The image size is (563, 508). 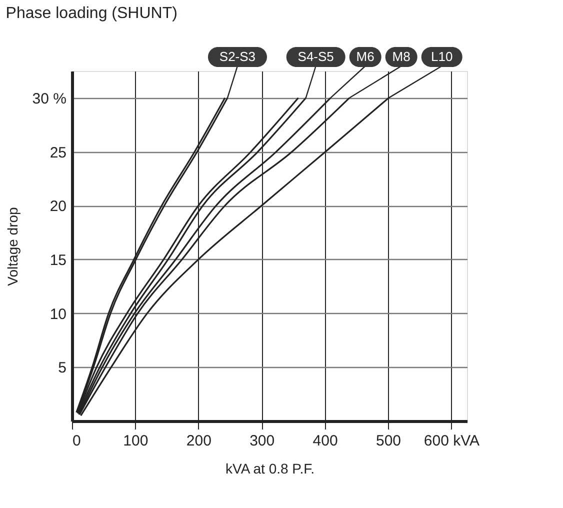 I want to click on y-tick-label: 25, so click(x=58, y=153).